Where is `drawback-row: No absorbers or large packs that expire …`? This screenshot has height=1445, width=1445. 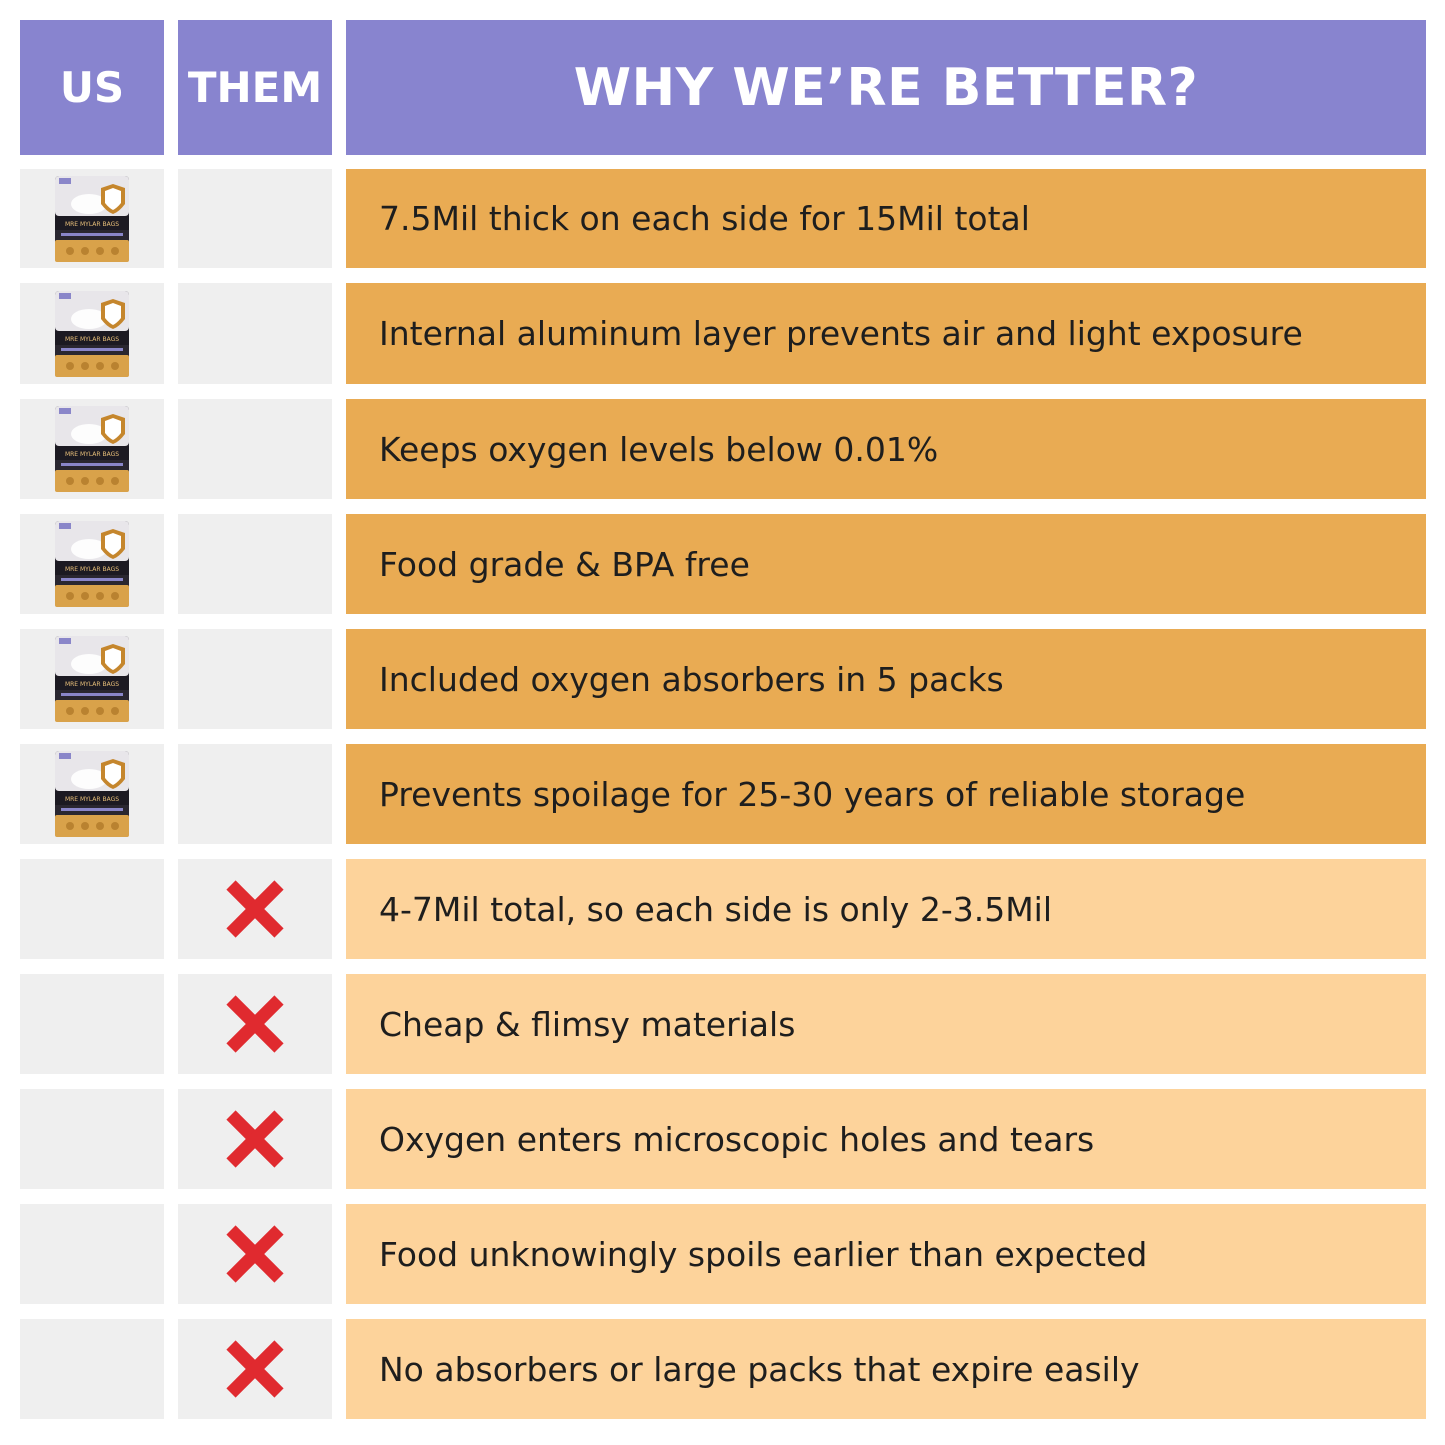
drawback-row: No absorbers or large packs that expire … is located at coordinates (886, 1369).